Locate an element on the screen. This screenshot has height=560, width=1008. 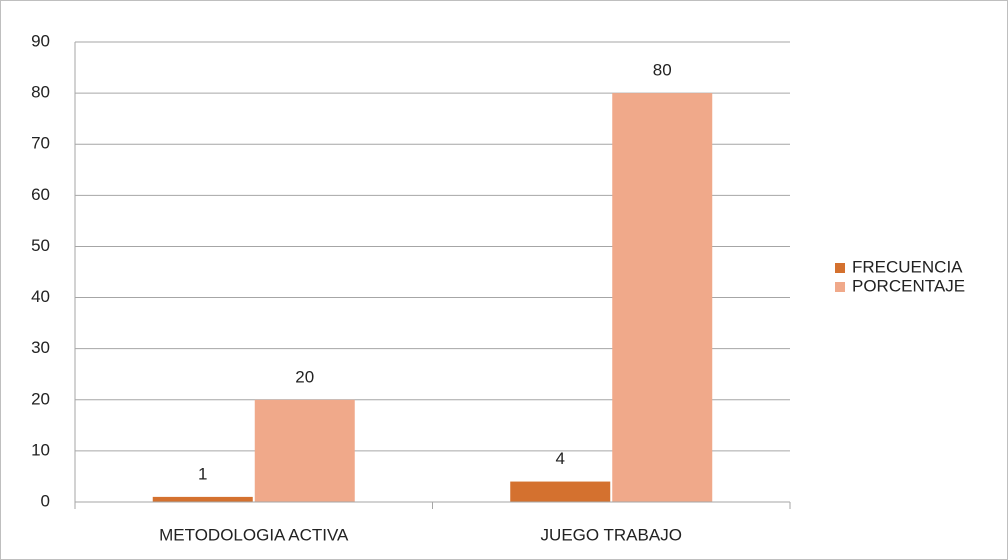
y-tick-label: 40 is located at coordinates (40, 296).